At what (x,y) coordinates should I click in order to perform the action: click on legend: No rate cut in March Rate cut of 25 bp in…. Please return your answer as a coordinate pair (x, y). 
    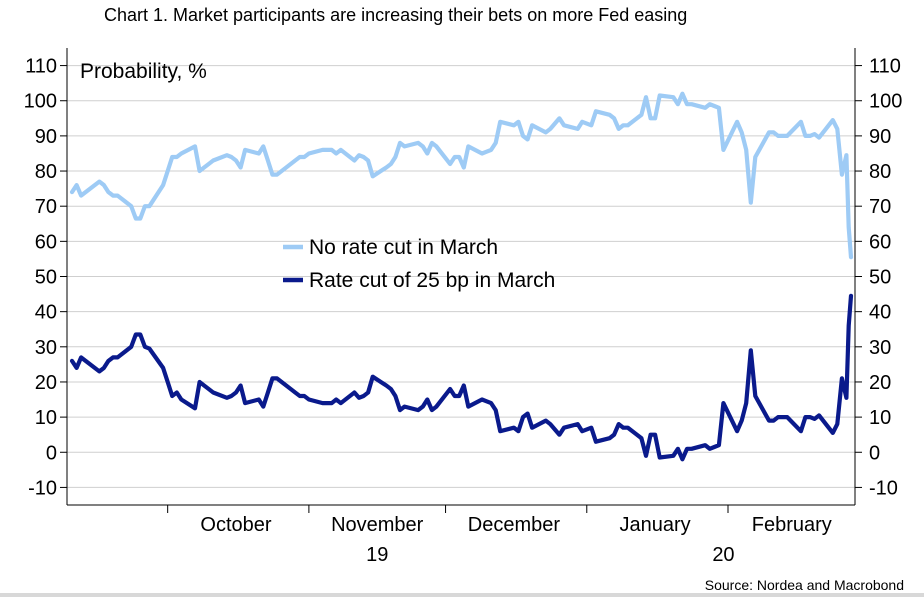
    Looking at the image, I should click on (419, 264).